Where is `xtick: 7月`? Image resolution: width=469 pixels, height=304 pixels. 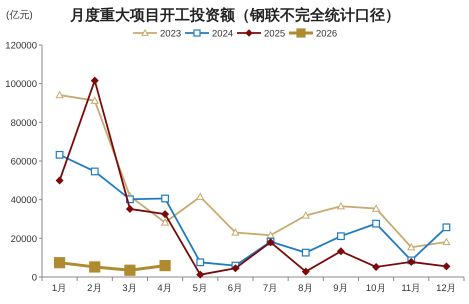 xtick: 7月 is located at coordinates (270, 288).